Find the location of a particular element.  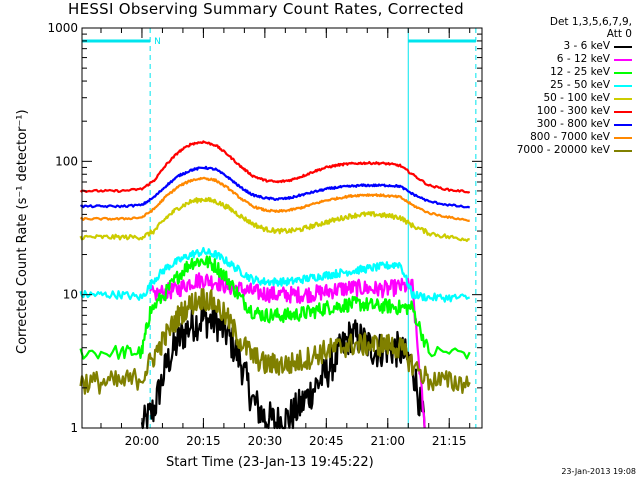

legend-entry: 300 - 800 keV is located at coordinates (564, 124).